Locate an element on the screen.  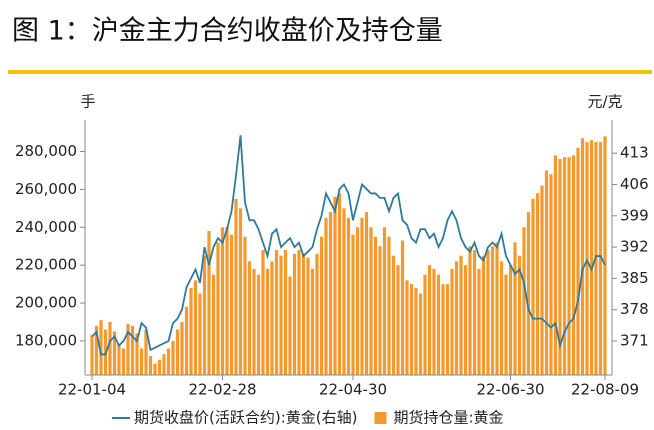
y2-tick-label: 371 is located at coordinates (634, 341).